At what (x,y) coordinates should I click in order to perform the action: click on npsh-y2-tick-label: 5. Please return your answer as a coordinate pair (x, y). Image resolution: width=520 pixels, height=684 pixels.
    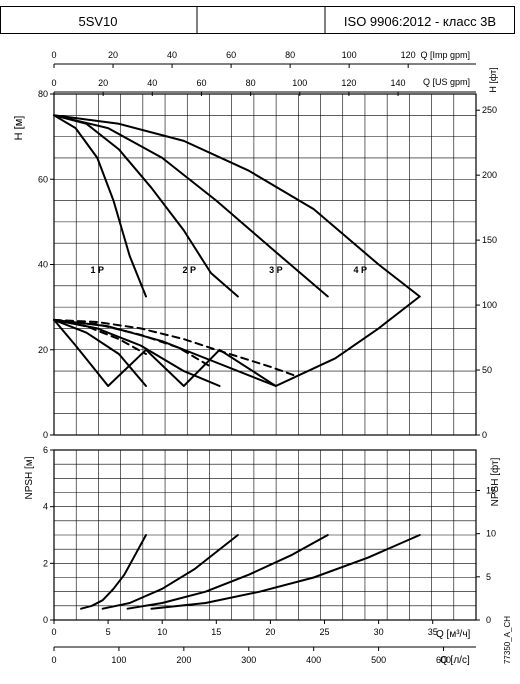
    Looking at the image, I should click on (488, 577).